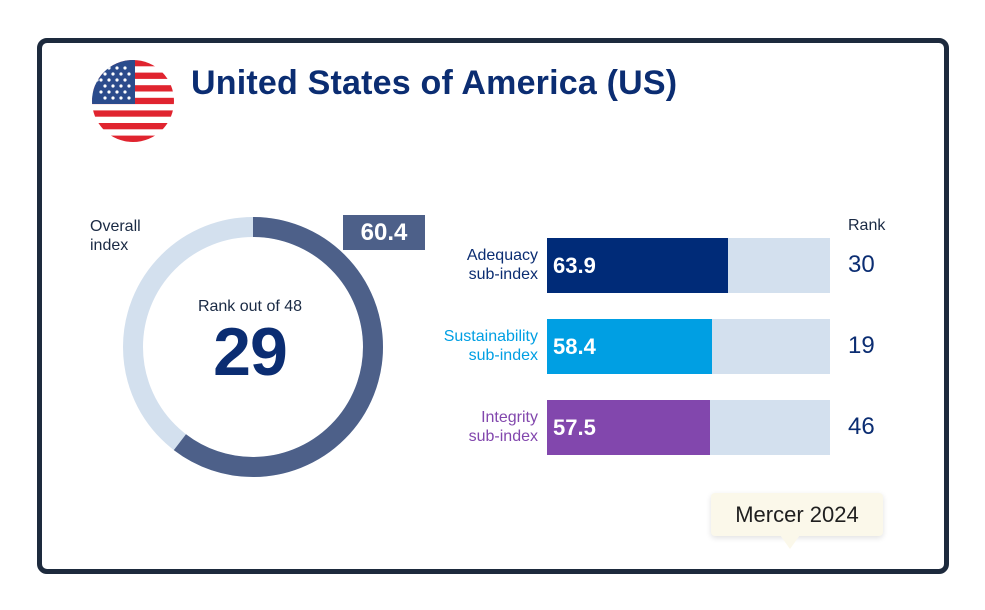  Describe the element at coordinates (434, 83) in the screenshot. I see `page-title: United States of America (US)` at that location.